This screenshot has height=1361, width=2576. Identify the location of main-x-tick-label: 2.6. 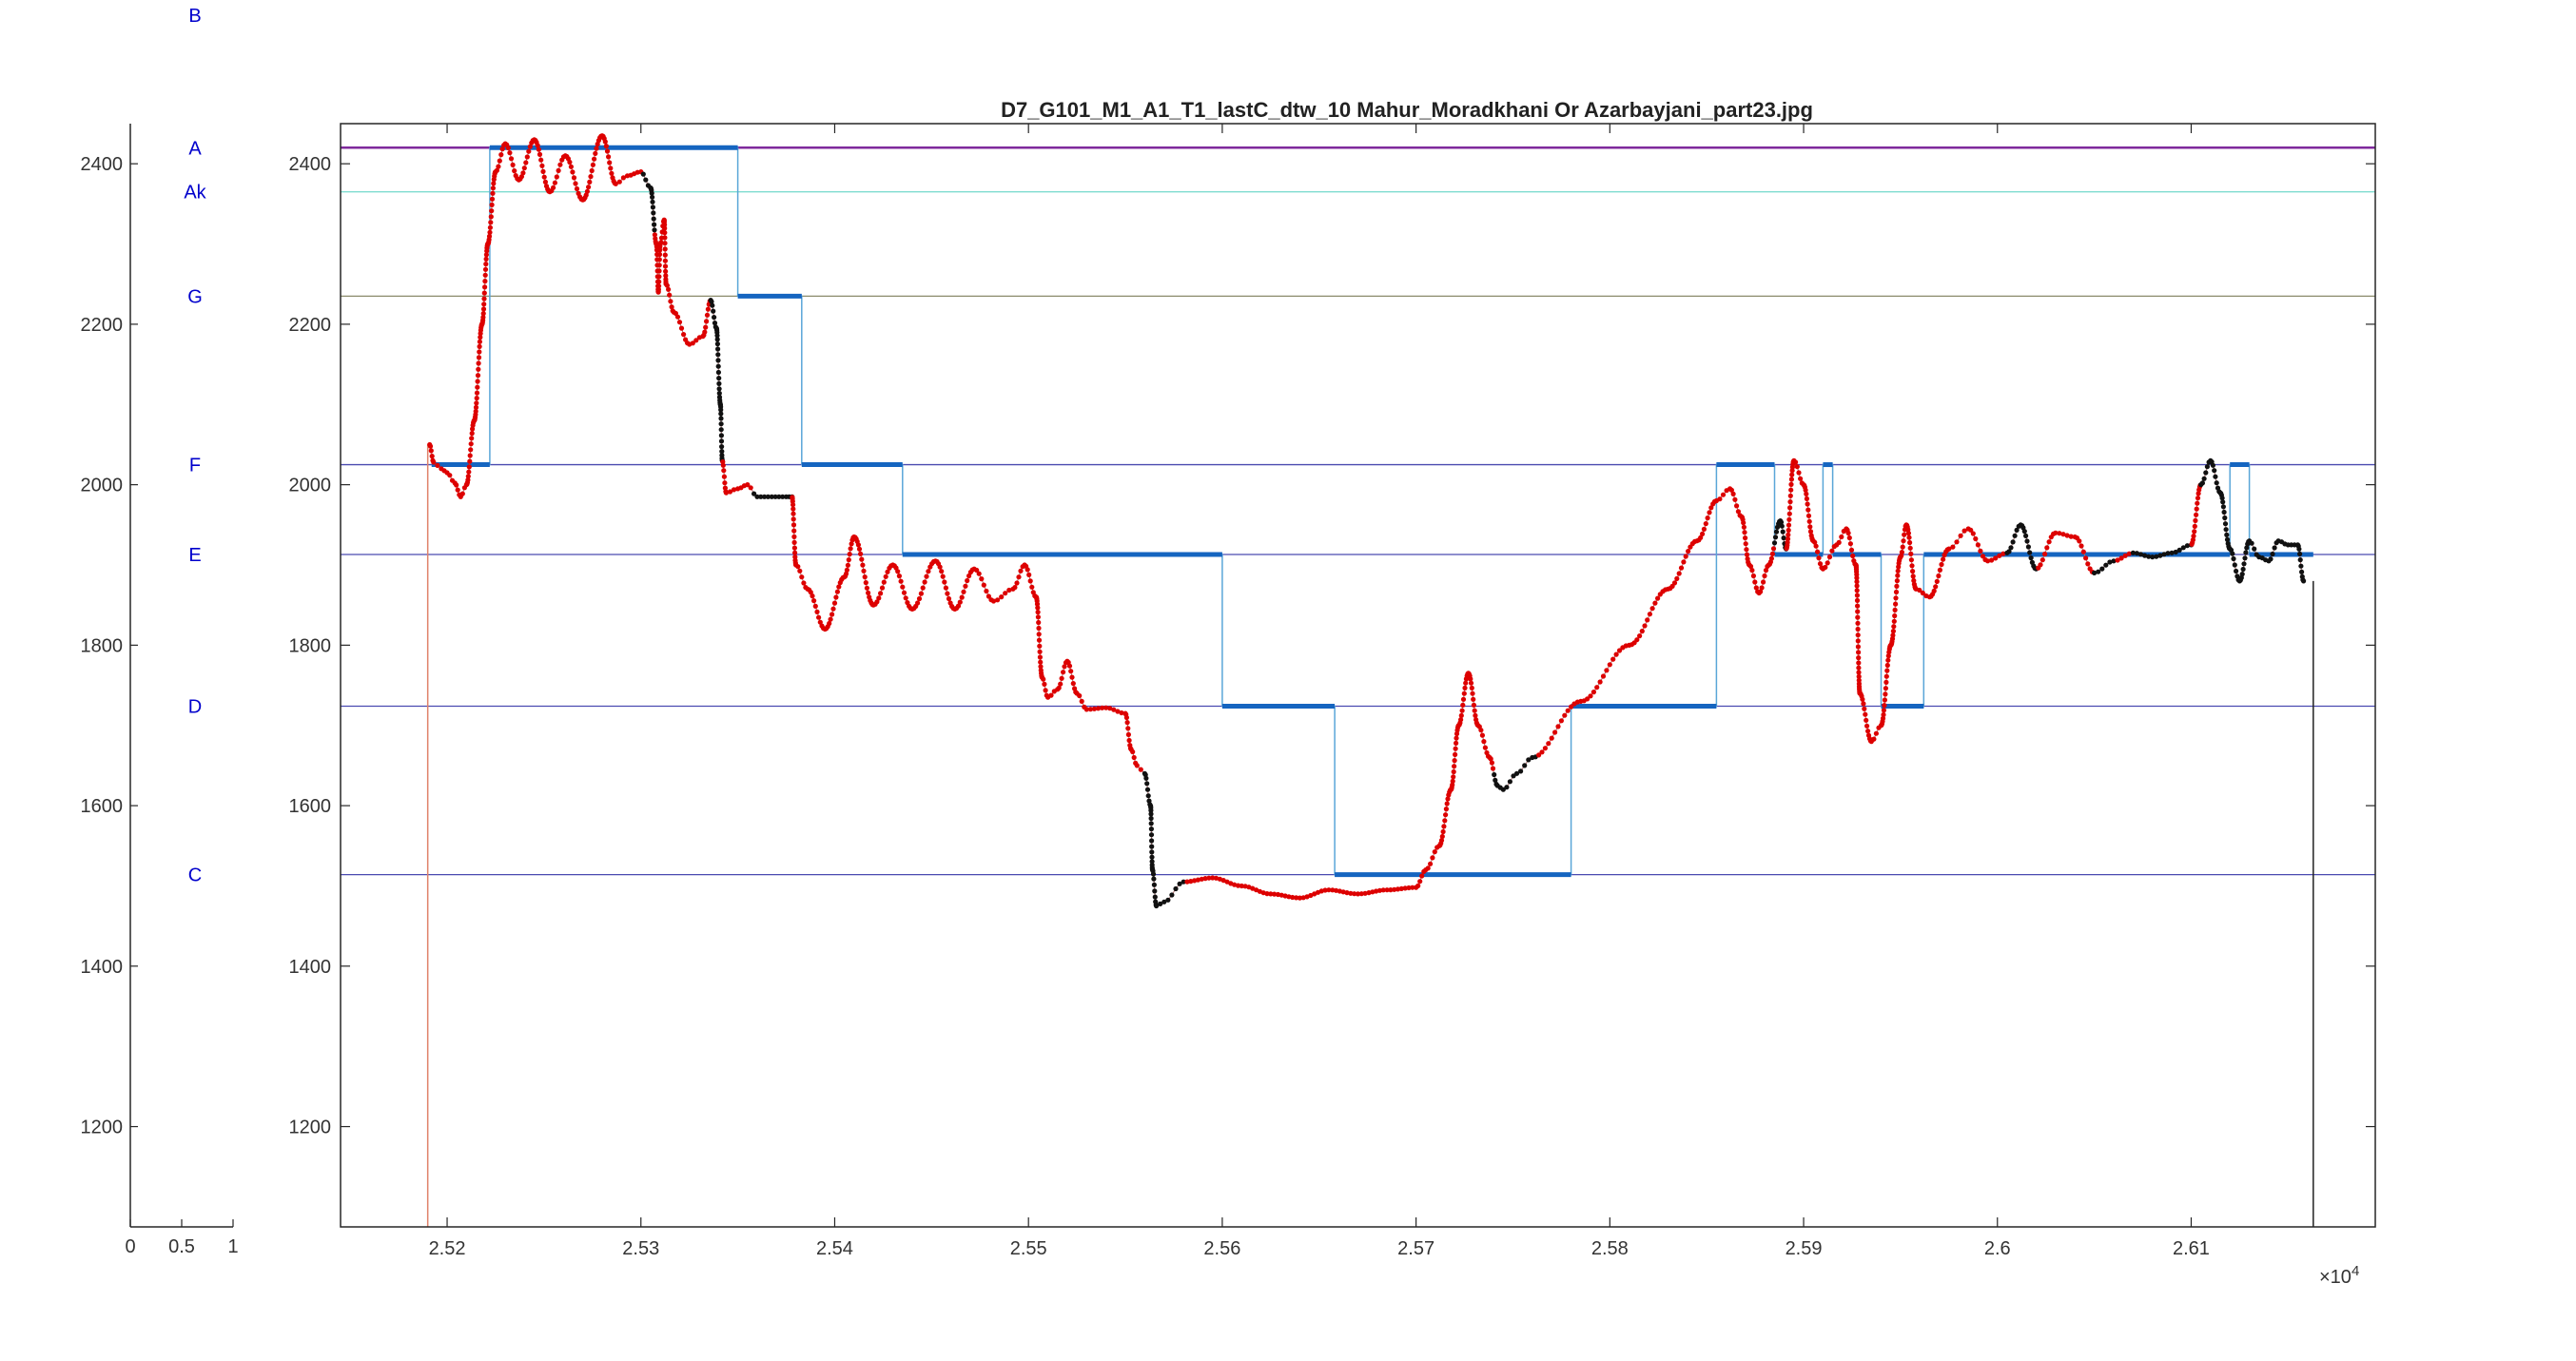
(1998, 1248).